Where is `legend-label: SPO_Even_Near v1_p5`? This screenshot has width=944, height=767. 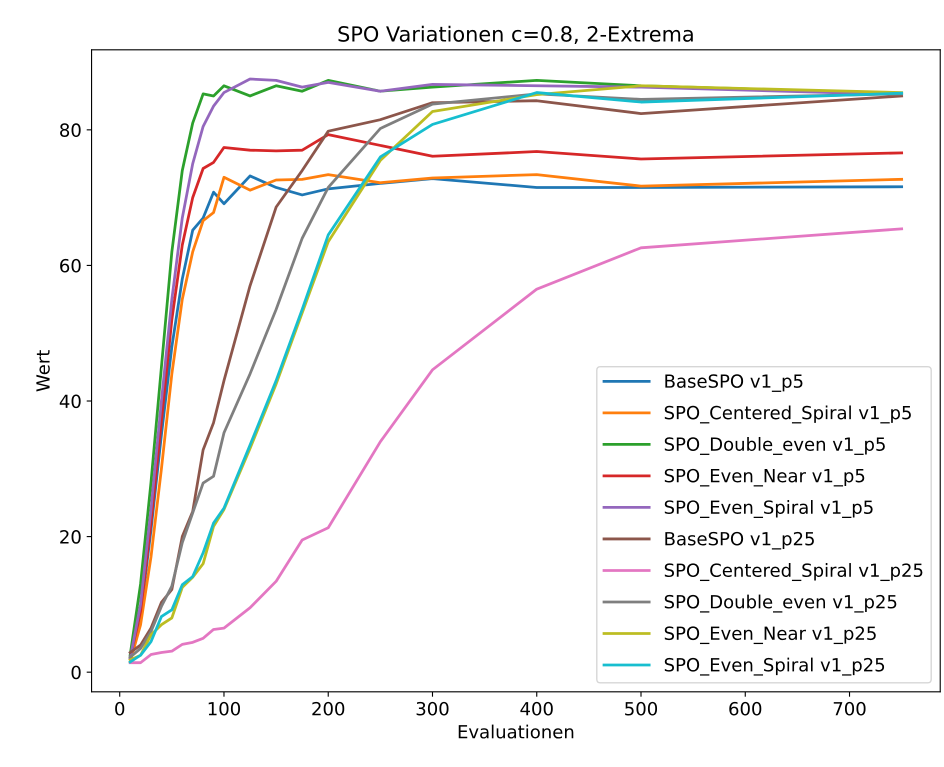
legend-label: SPO_Even_Near v1_p5 is located at coordinates (764, 477).